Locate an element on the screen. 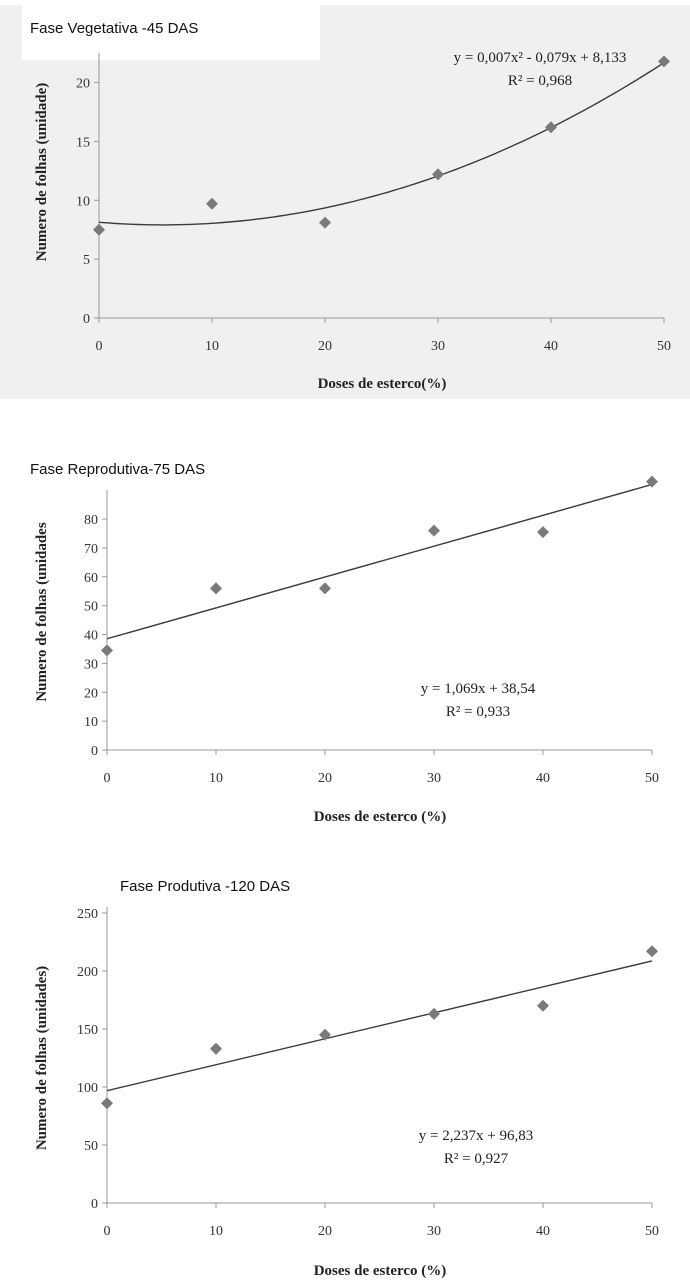 This screenshot has width=690, height=1288. r-squared: R² = 0,927 is located at coordinates (476, 1159).